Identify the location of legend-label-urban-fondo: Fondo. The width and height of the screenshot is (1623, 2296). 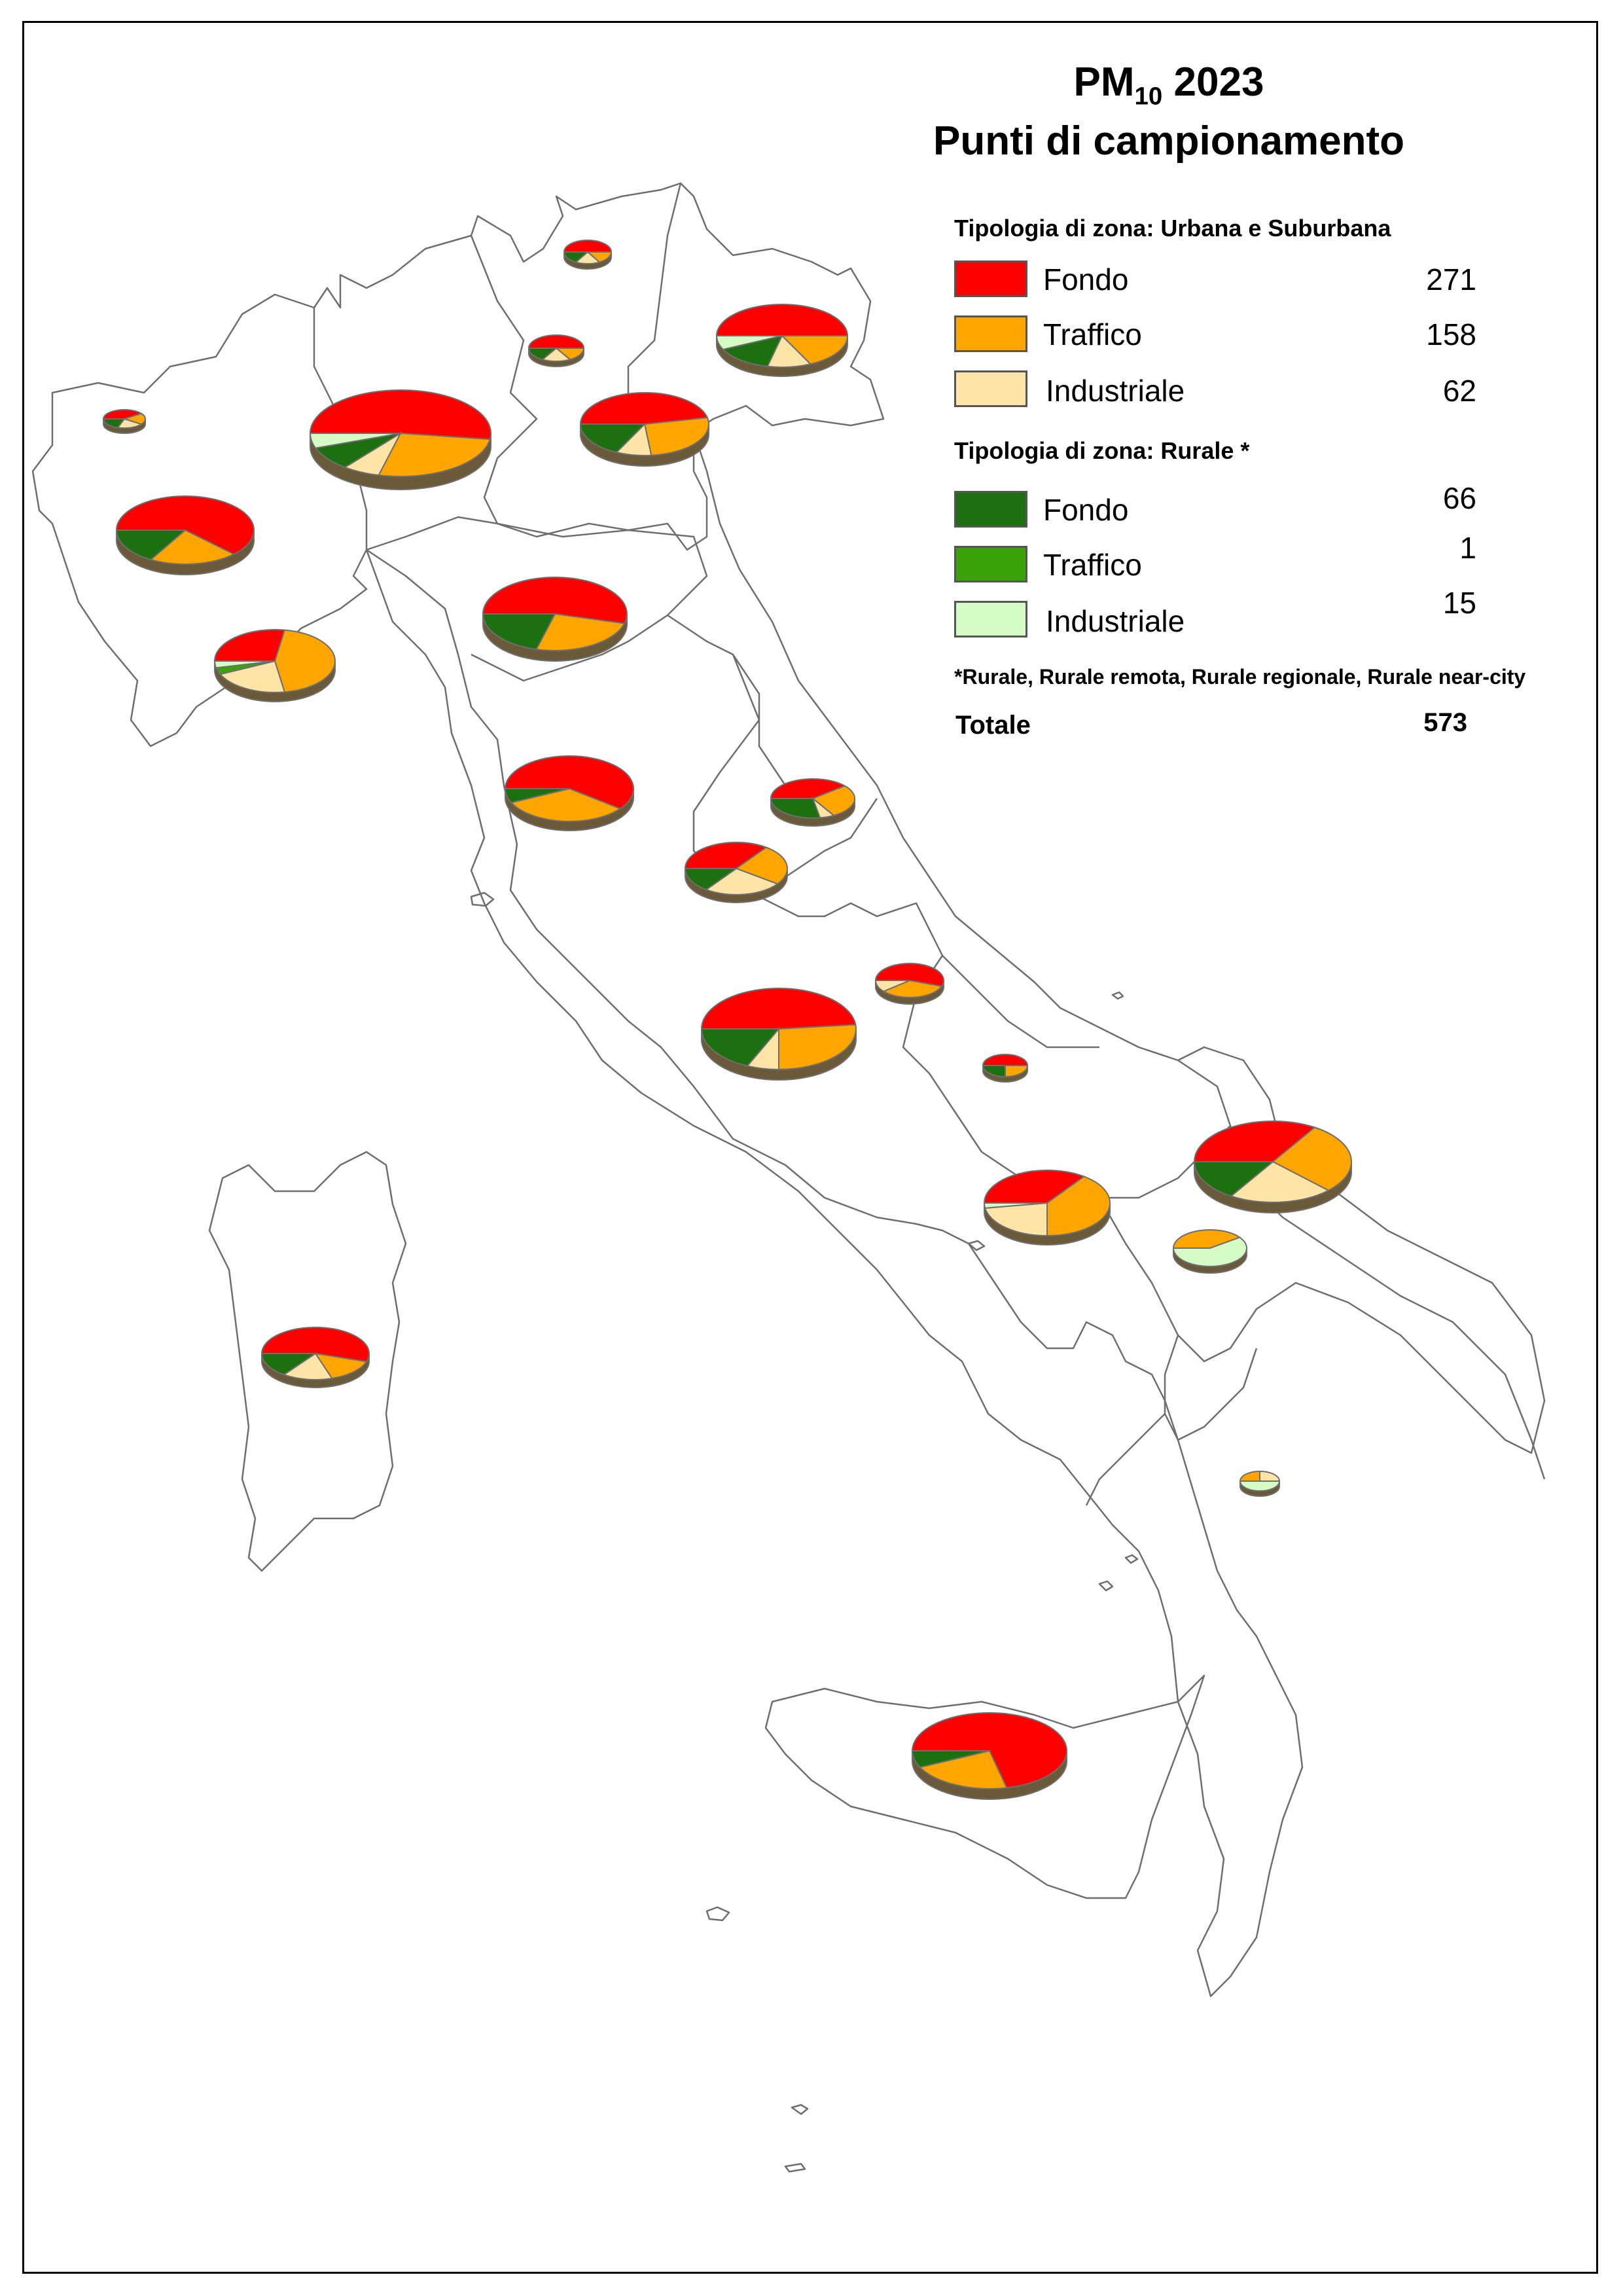
(1086, 279).